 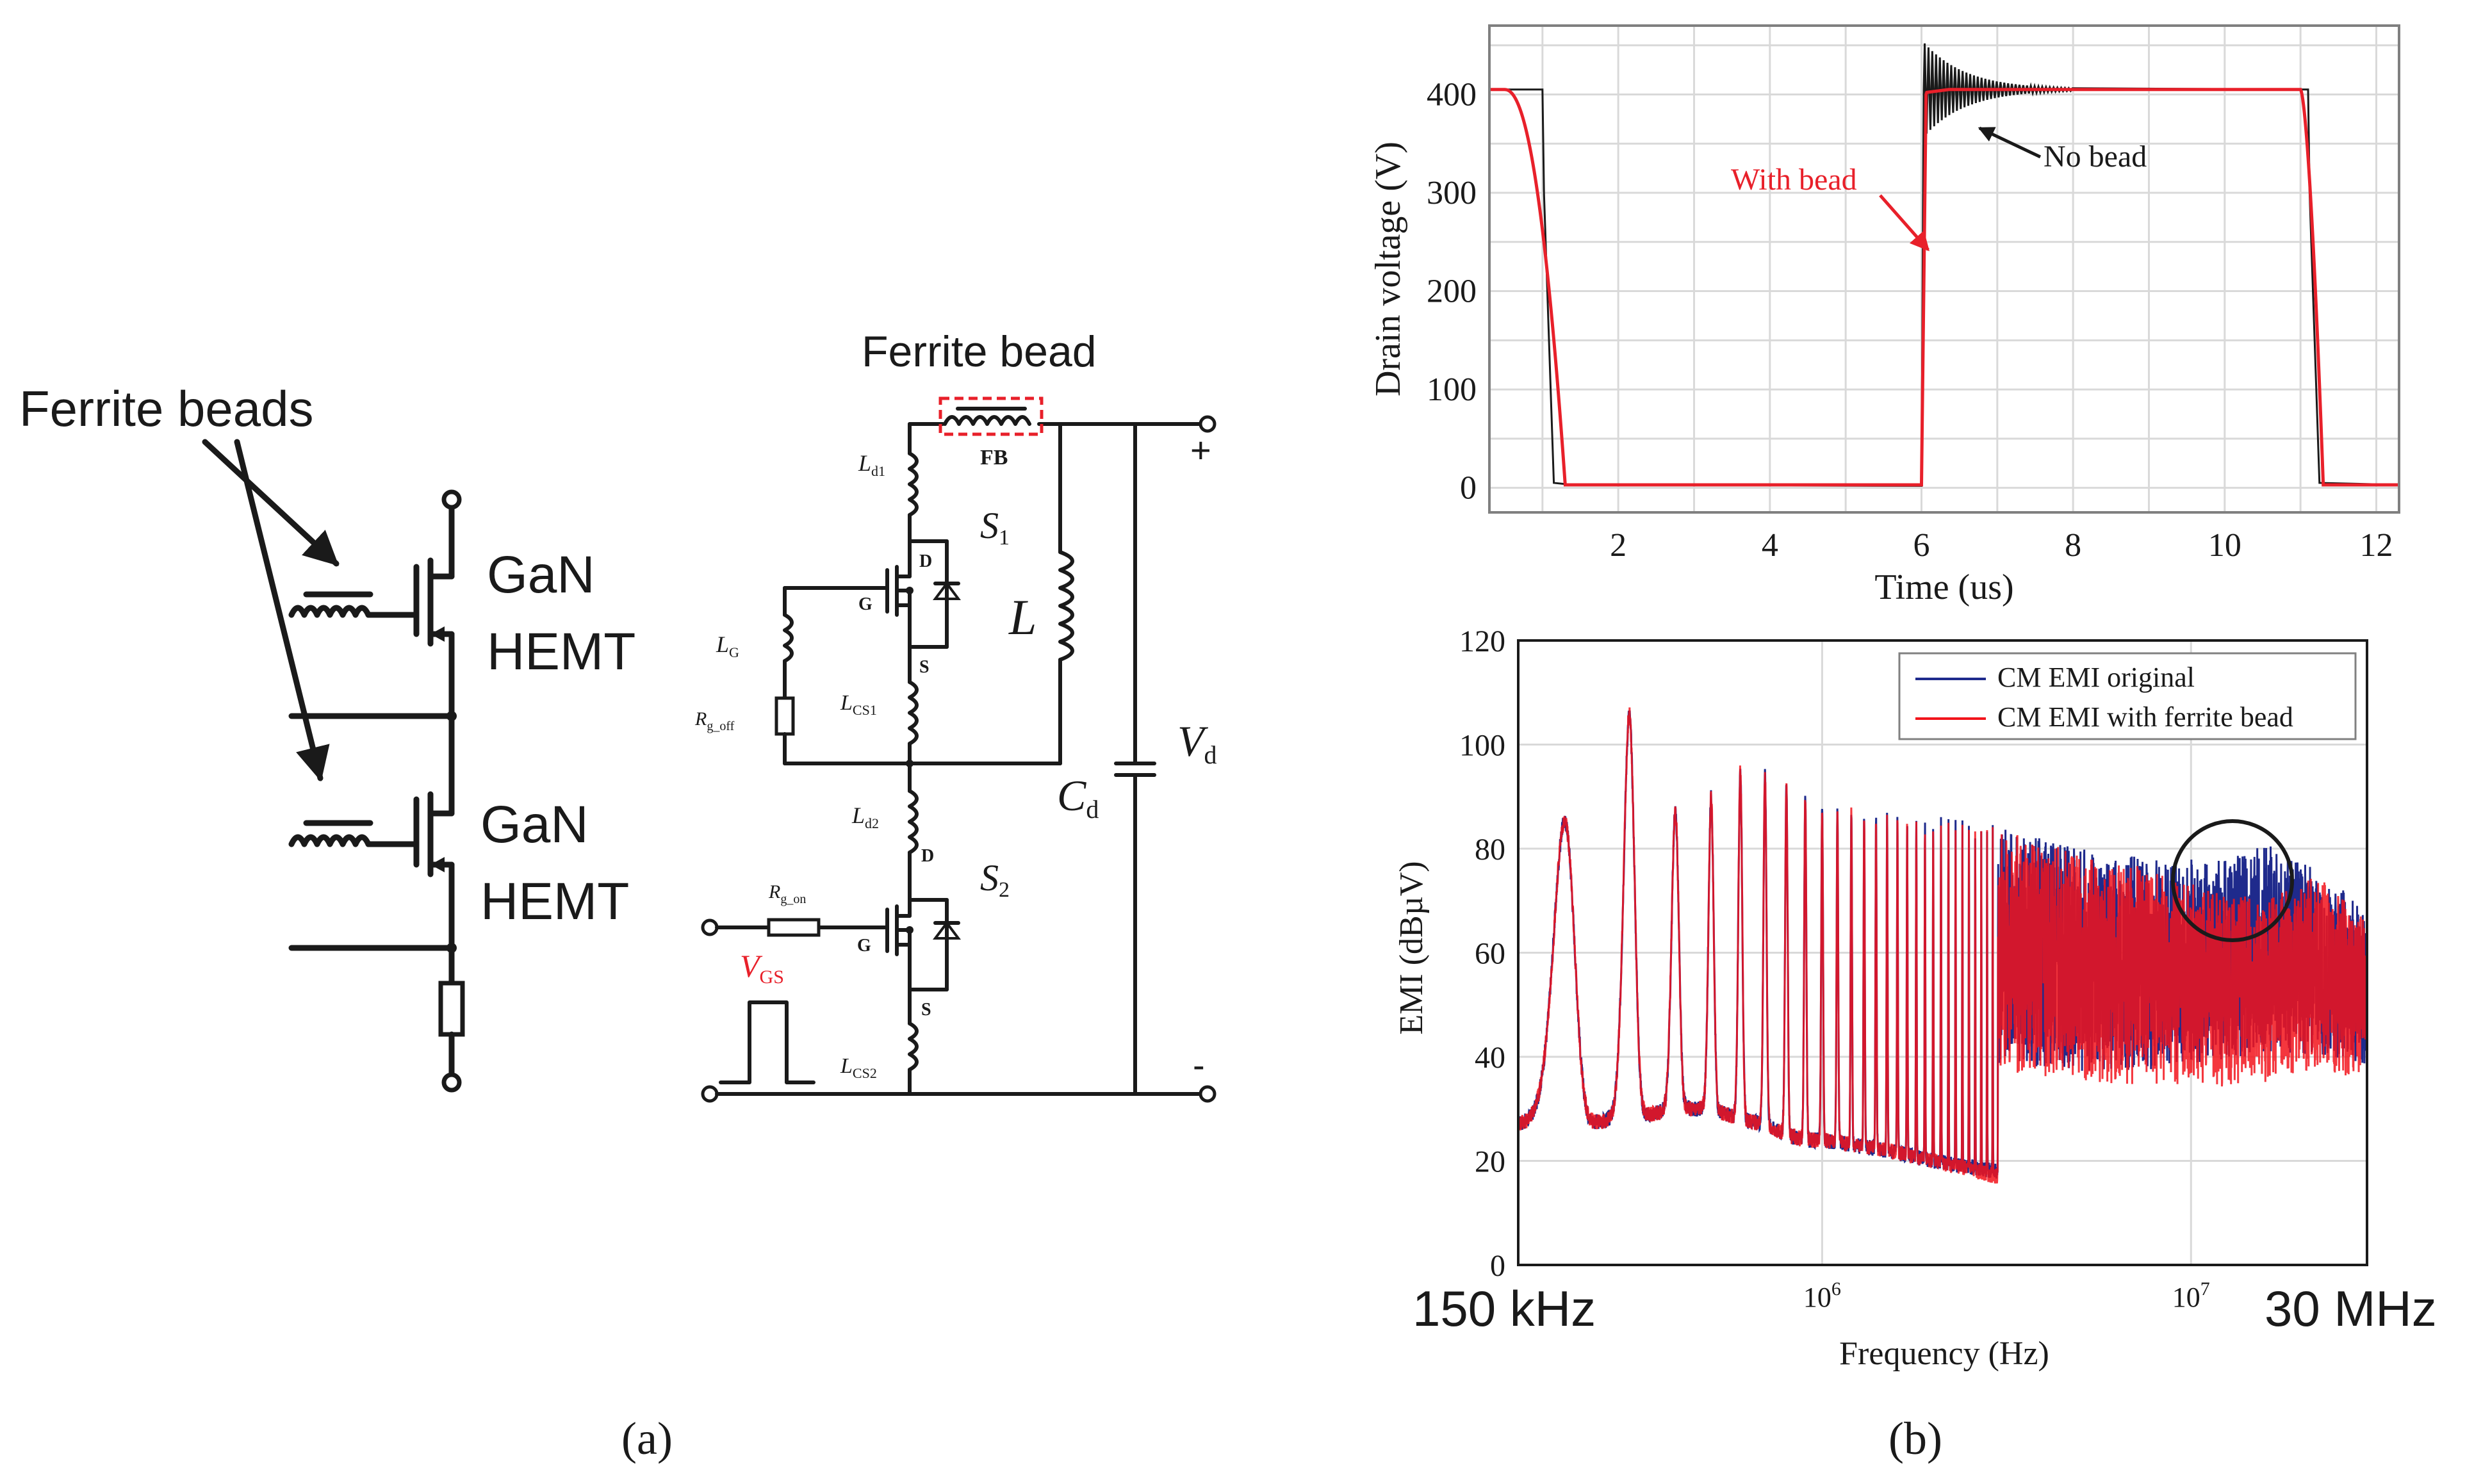 I want to click on top-device-label-line2: HEMT, so click(x=561, y=652).